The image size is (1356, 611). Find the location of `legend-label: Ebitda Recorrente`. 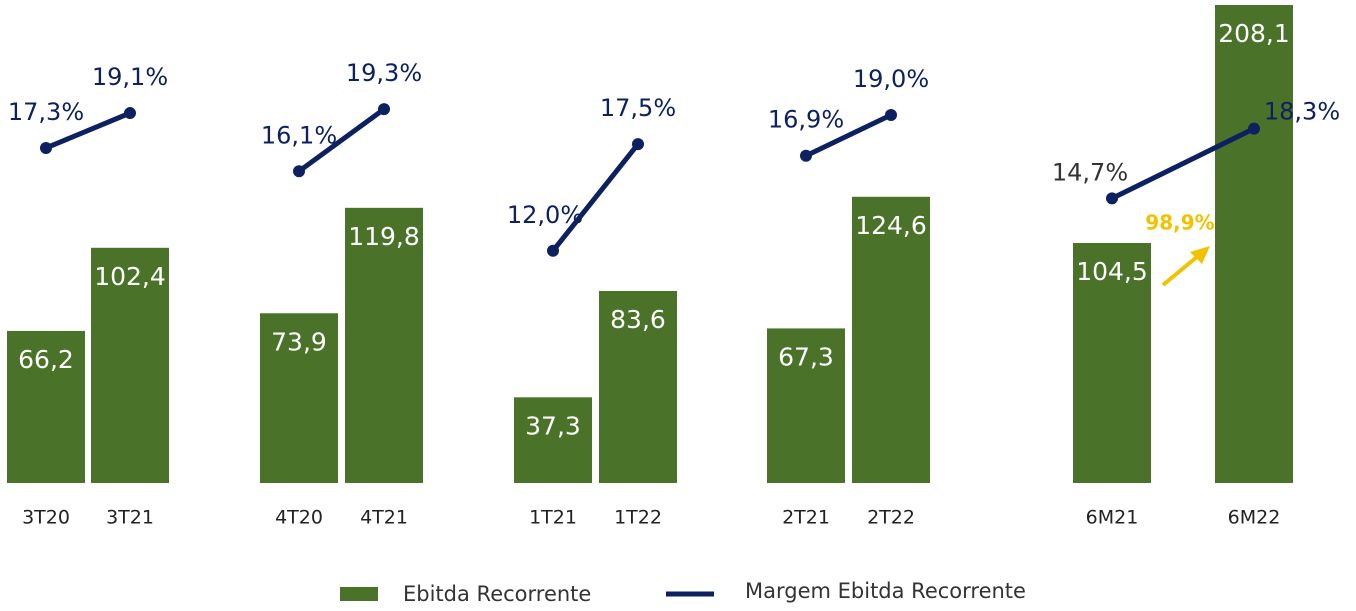

legend-label: Ebitda Recorrente is located at coordinates (497, 594).